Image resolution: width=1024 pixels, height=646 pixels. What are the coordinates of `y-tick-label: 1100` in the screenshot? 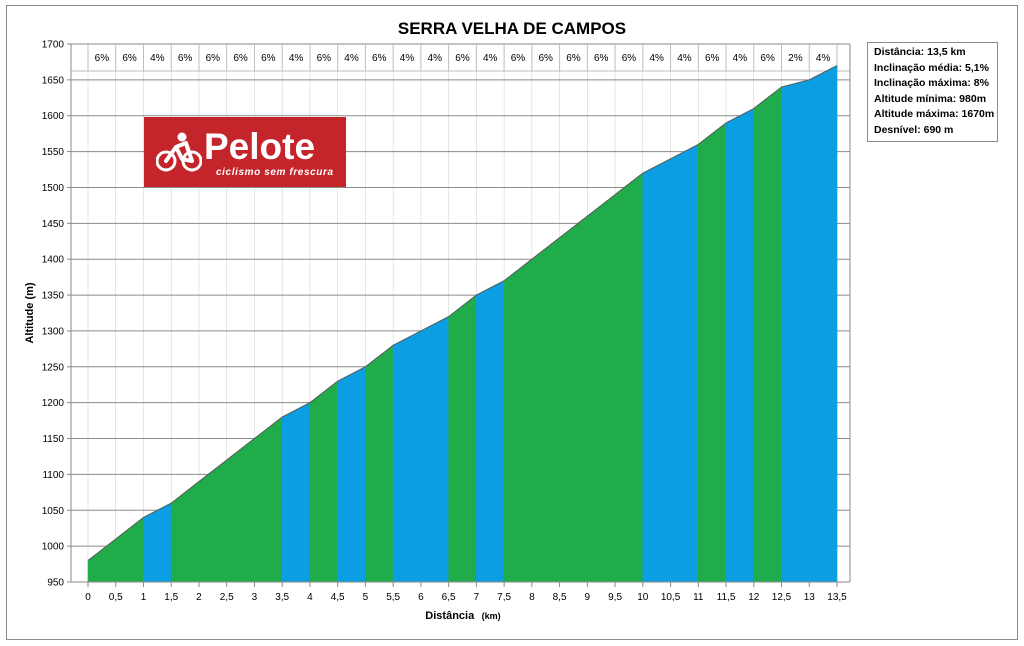 It's located at (53, 475).